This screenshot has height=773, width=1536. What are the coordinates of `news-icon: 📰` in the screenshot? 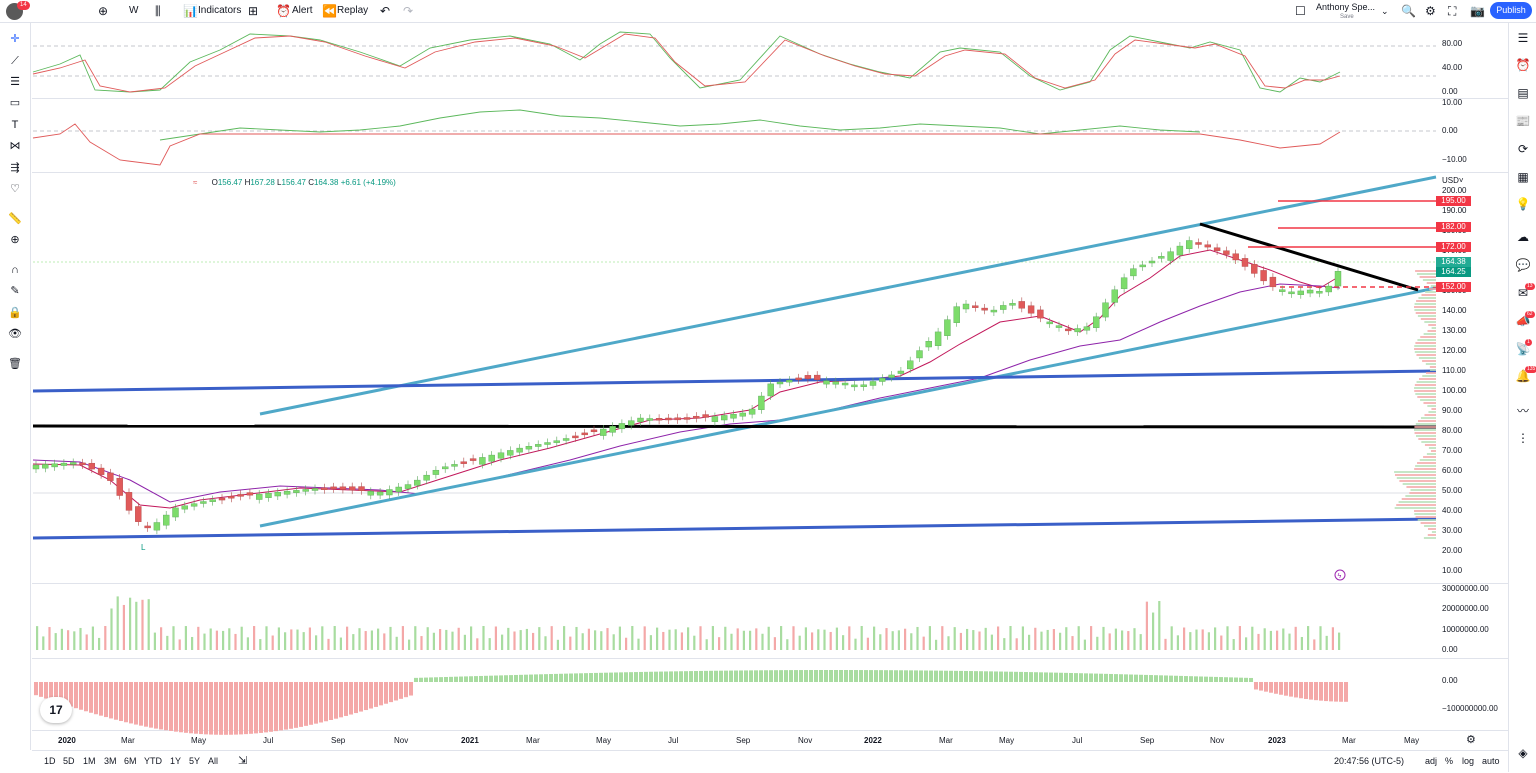 It's located at (1523, 121).